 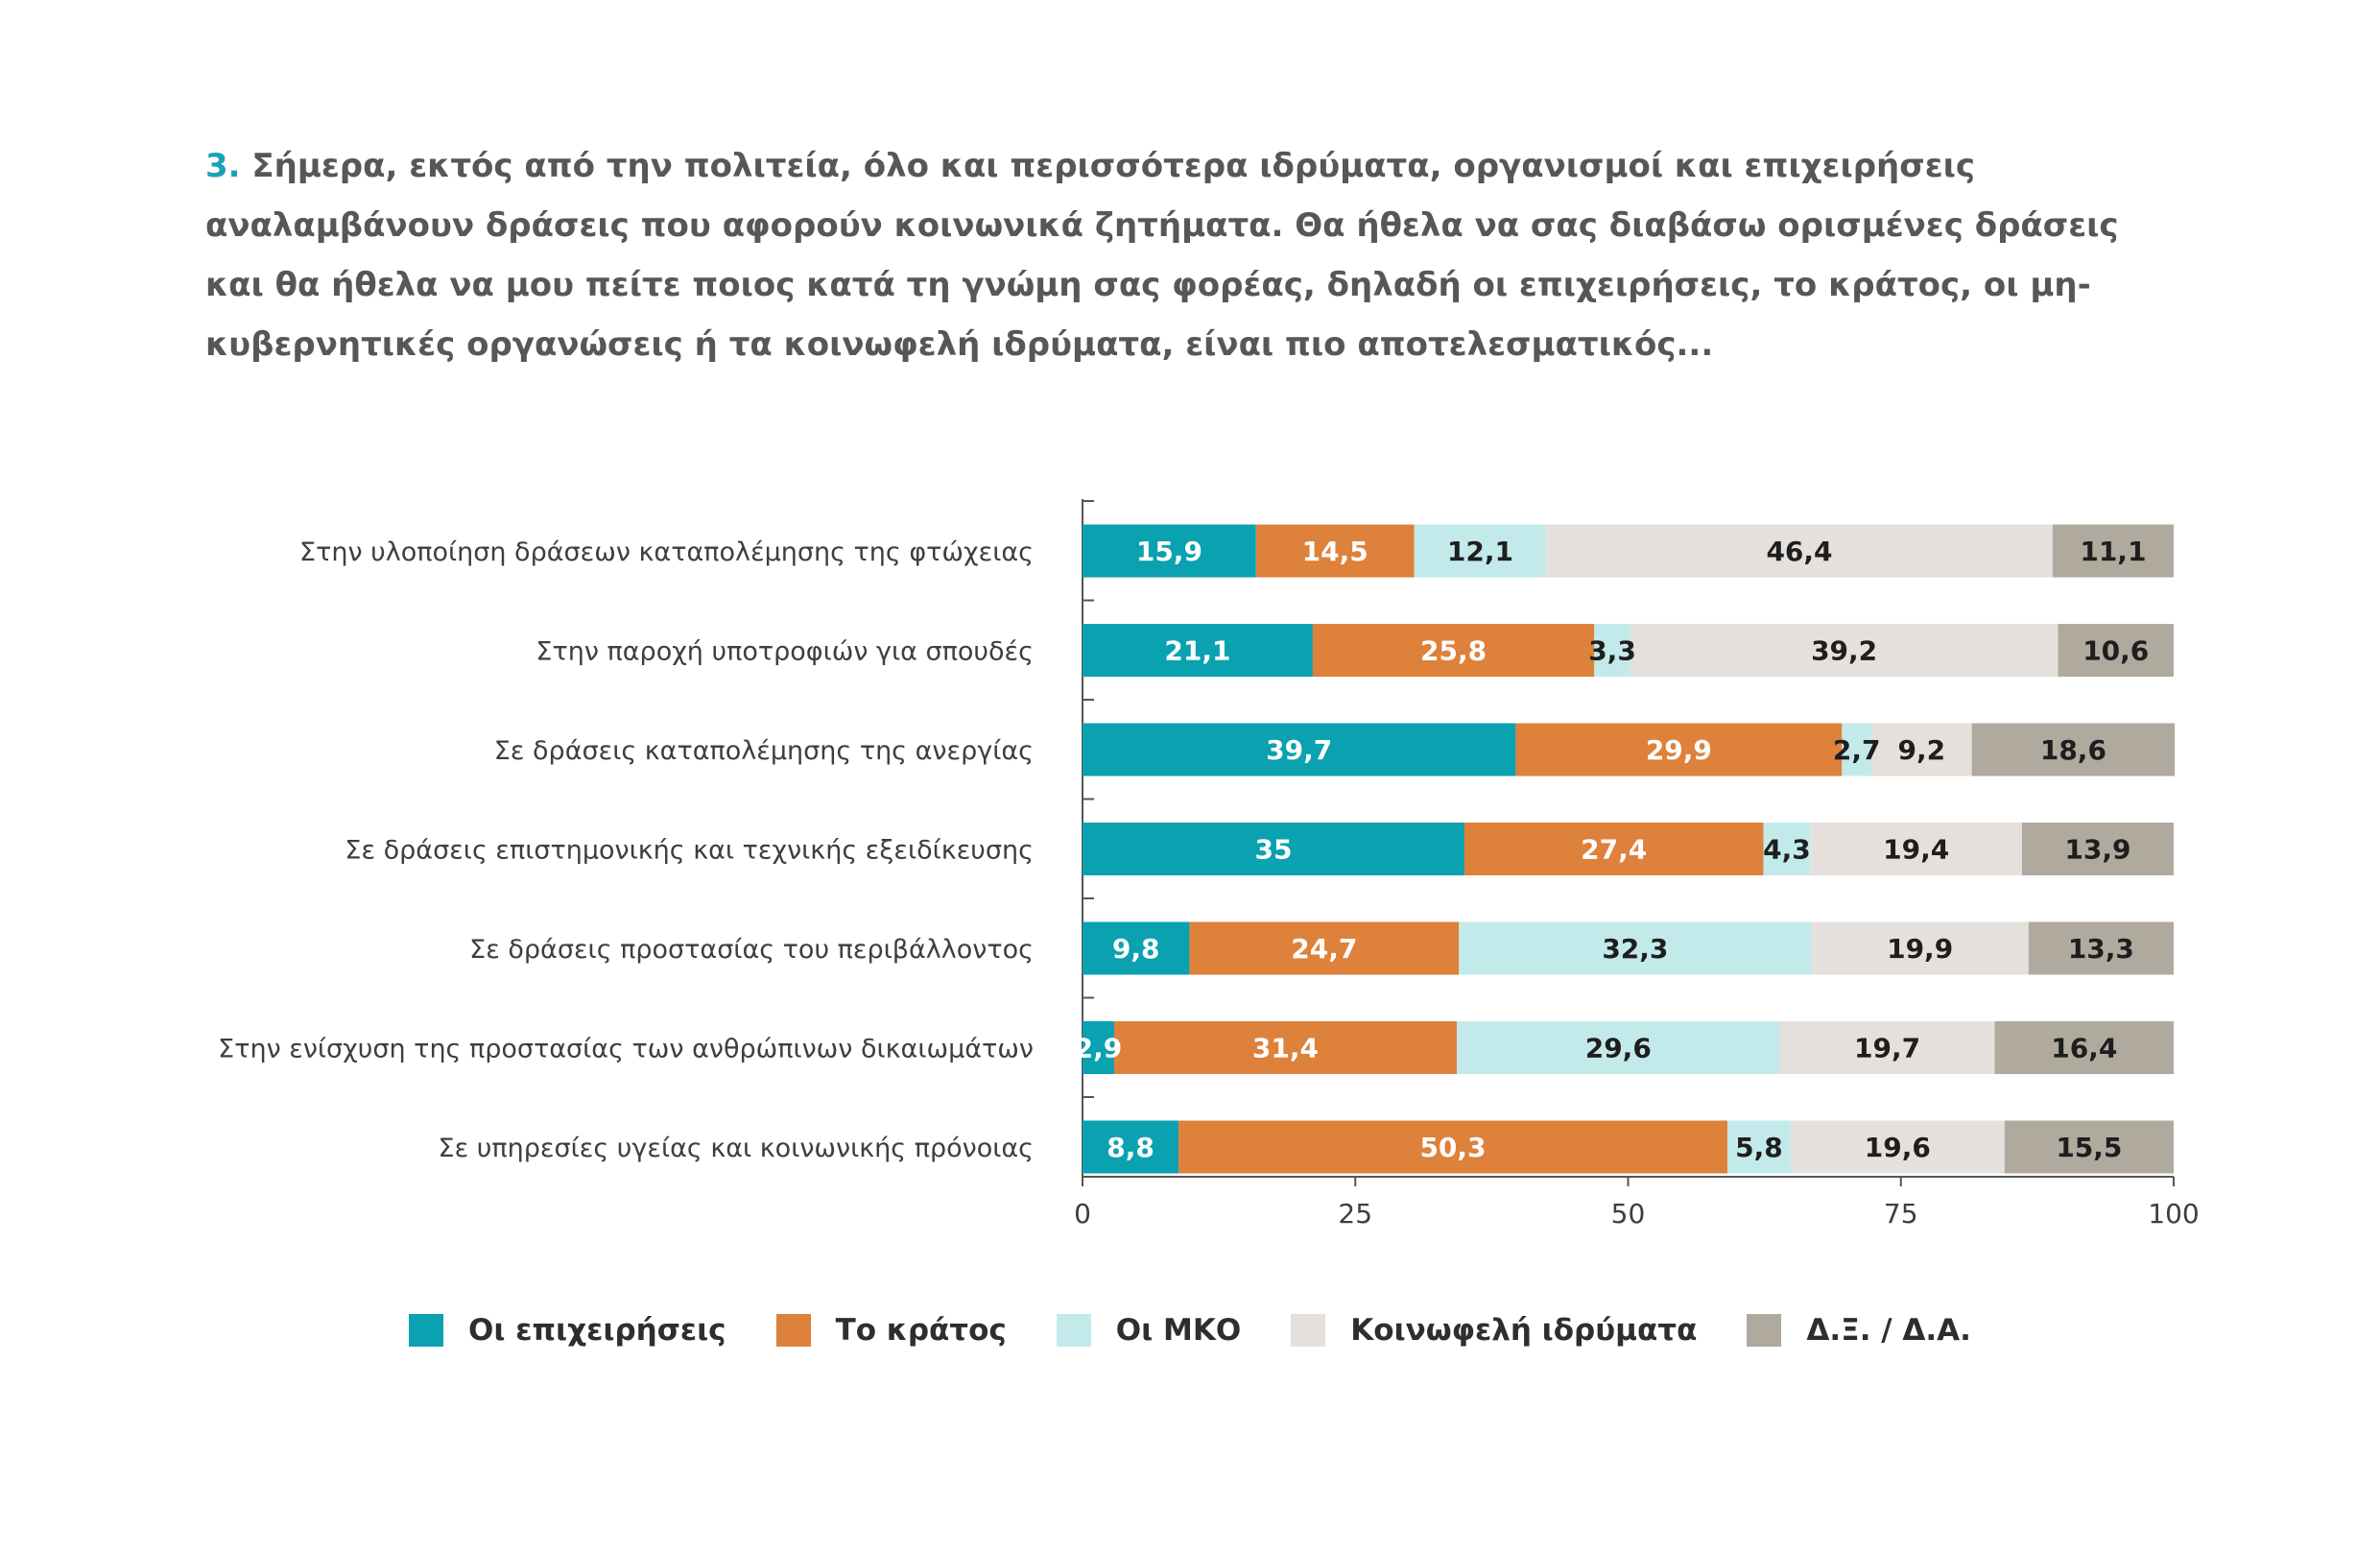 I want to click on data-label: 25,8, so click(x=1454, y=651).